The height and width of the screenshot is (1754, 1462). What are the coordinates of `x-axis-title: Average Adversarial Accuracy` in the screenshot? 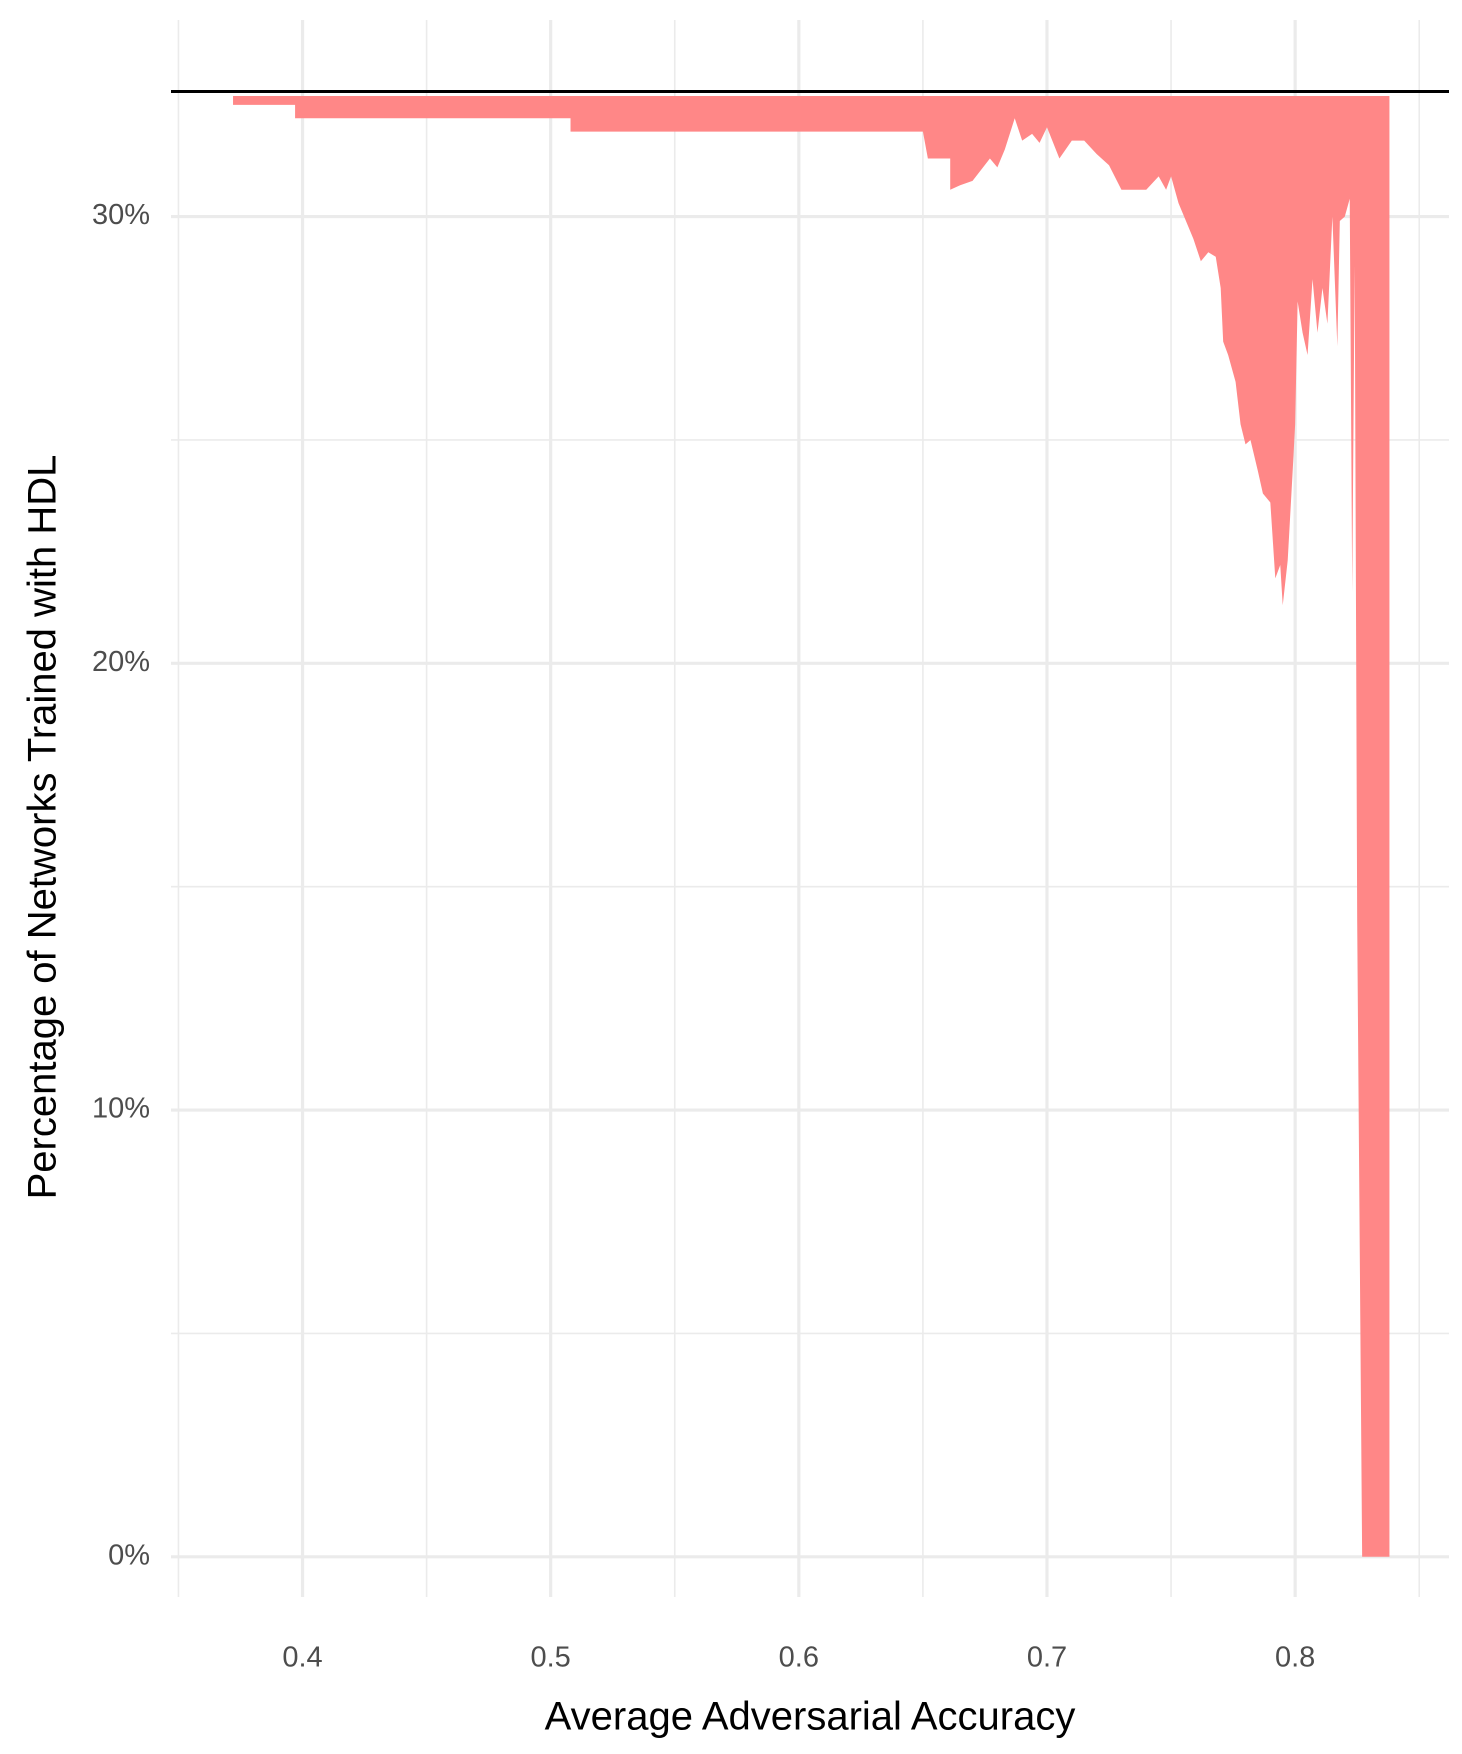 It's located at (810, 1717).